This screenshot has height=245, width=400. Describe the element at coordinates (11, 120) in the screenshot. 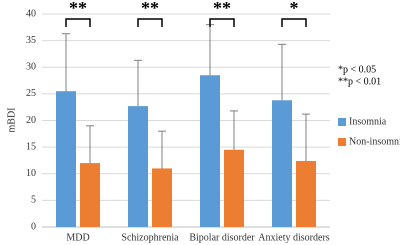

I see `y-axis-label: mBDI` at that location.